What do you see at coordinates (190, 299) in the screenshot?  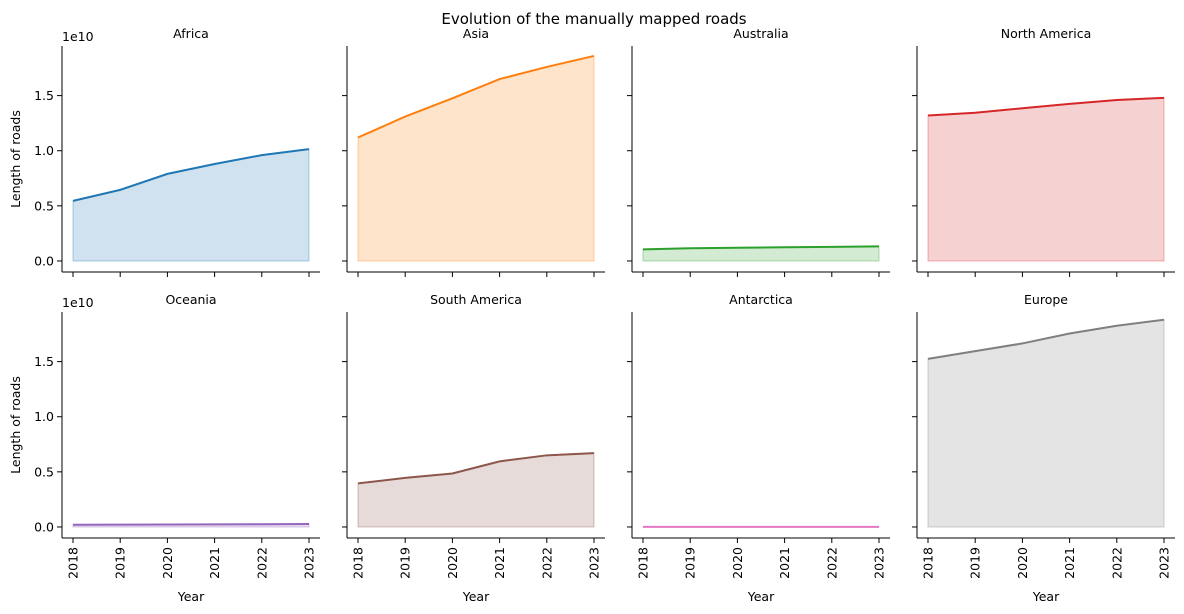 I see `panel-title: Oceania` at bounding box center [190, 299].